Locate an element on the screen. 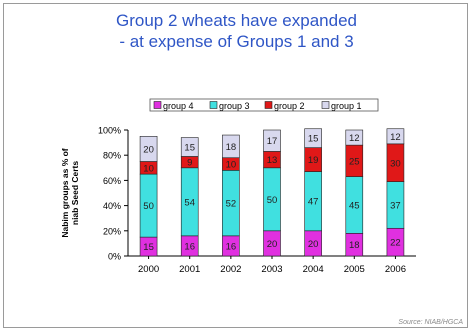 The image size is (473, 332). y-tick-label: 0% is located at coordinates (114, 257).